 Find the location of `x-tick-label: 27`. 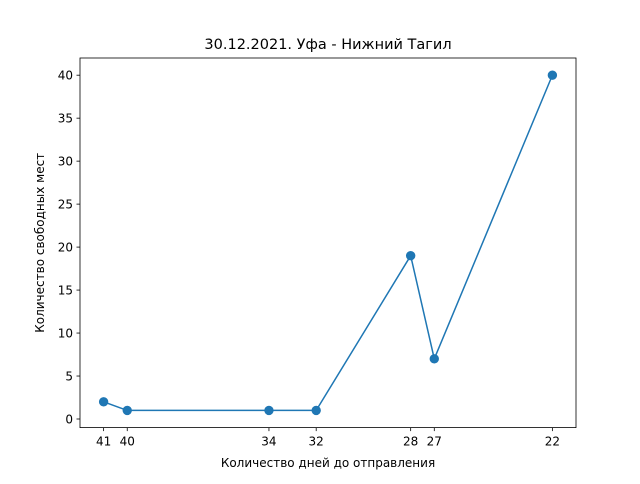

x-tick-label: 27 is located at coordinates (434, 442).